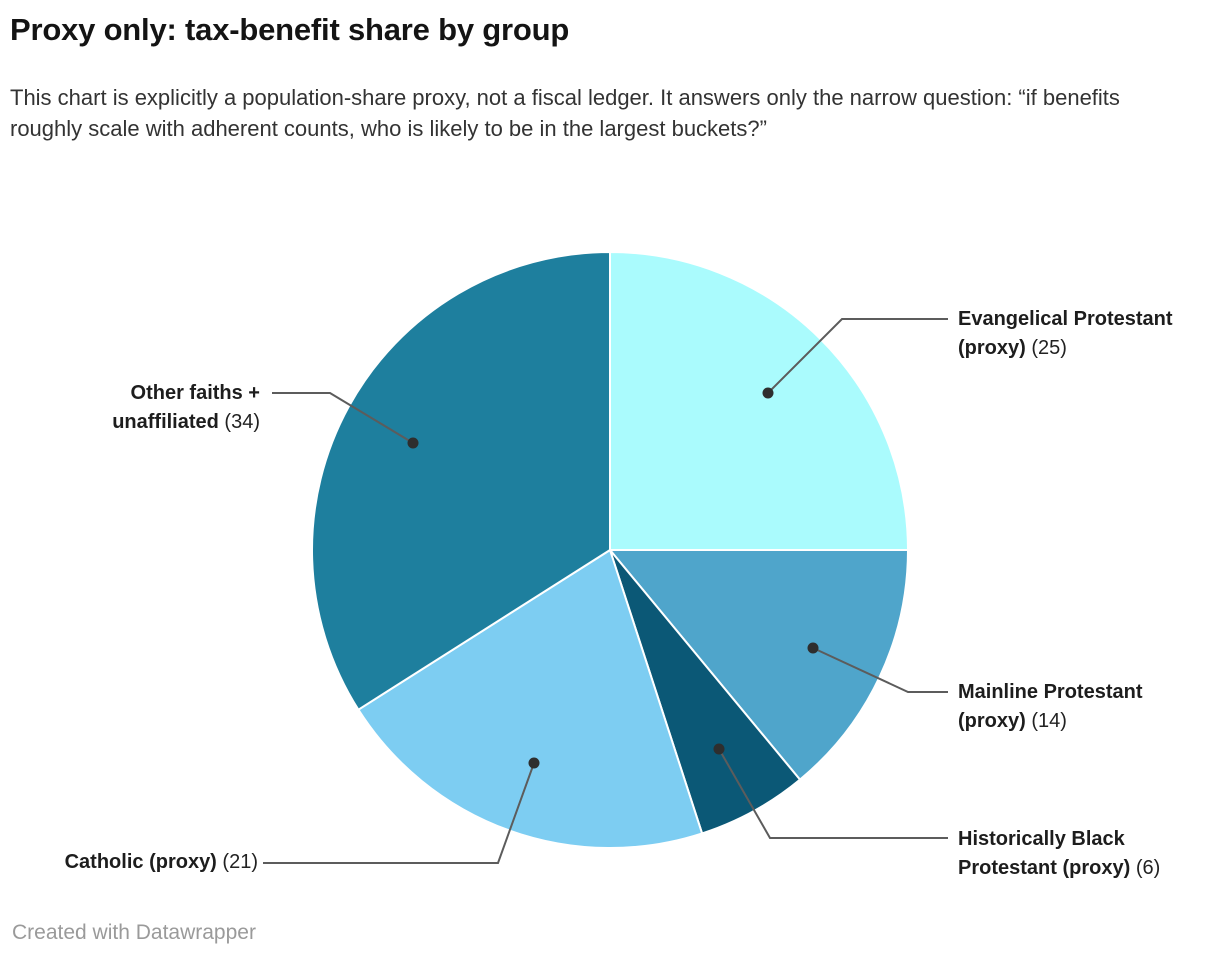  Describe the element at coordinates (1049, 721) in the screenshot. I see `slice-label-value: (14)` at that location.